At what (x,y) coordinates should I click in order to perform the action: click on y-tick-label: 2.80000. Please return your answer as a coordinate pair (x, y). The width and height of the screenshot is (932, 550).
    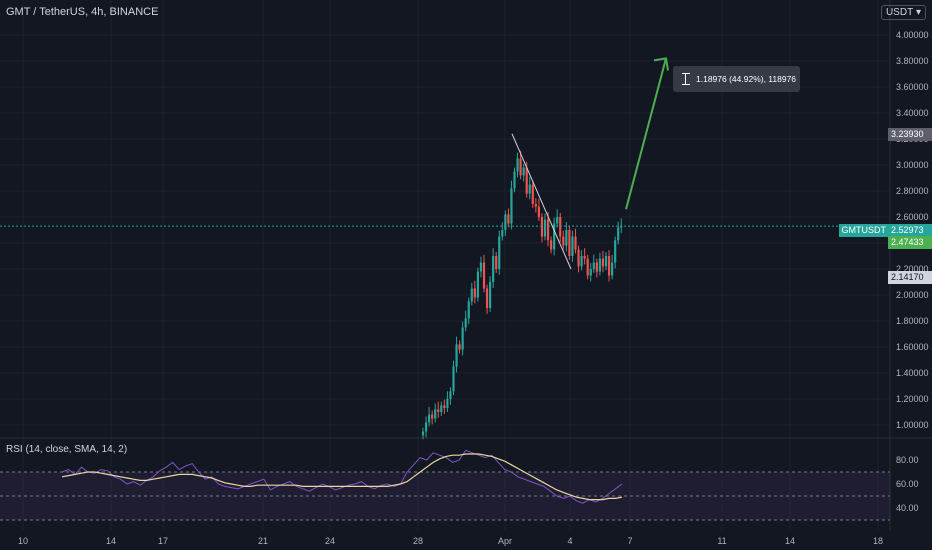
    Looking at the image, I should click on (912, 191).